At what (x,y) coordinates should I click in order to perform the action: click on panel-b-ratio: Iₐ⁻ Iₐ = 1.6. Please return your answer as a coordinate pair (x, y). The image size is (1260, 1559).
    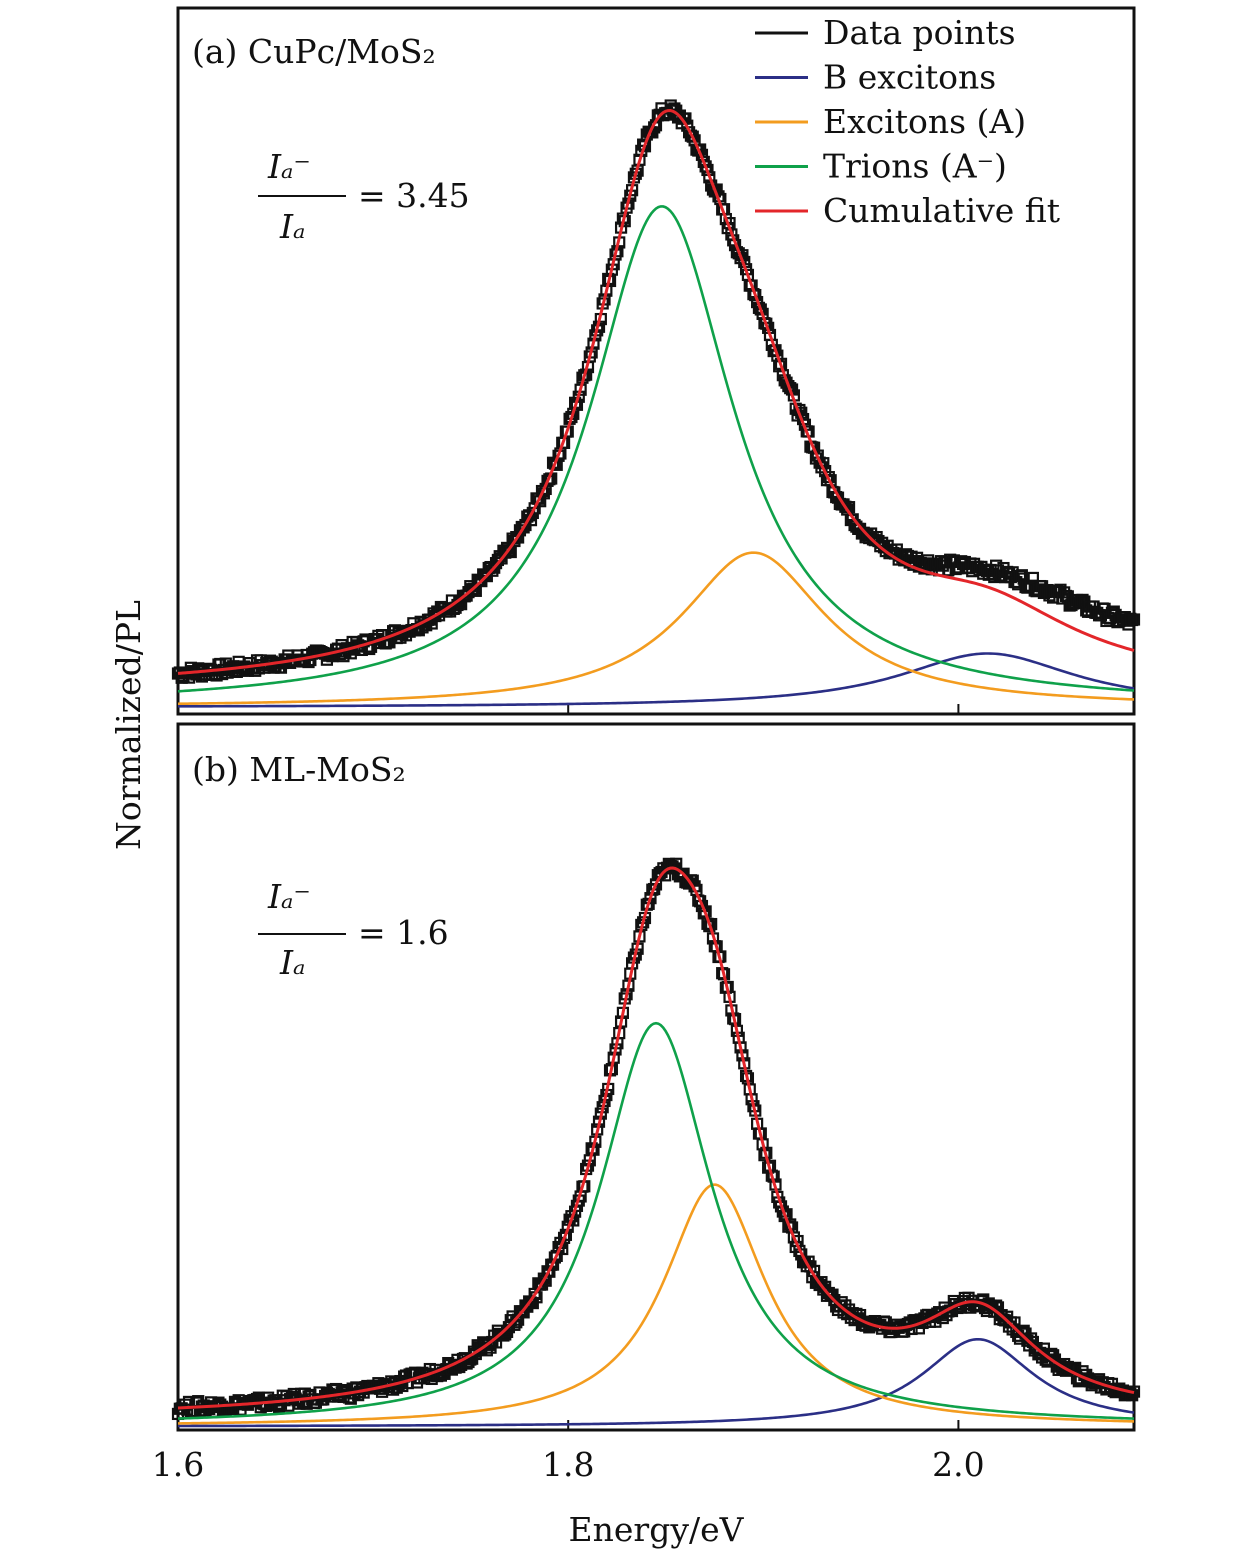
    Looking at the image, I should click on (353, 929).